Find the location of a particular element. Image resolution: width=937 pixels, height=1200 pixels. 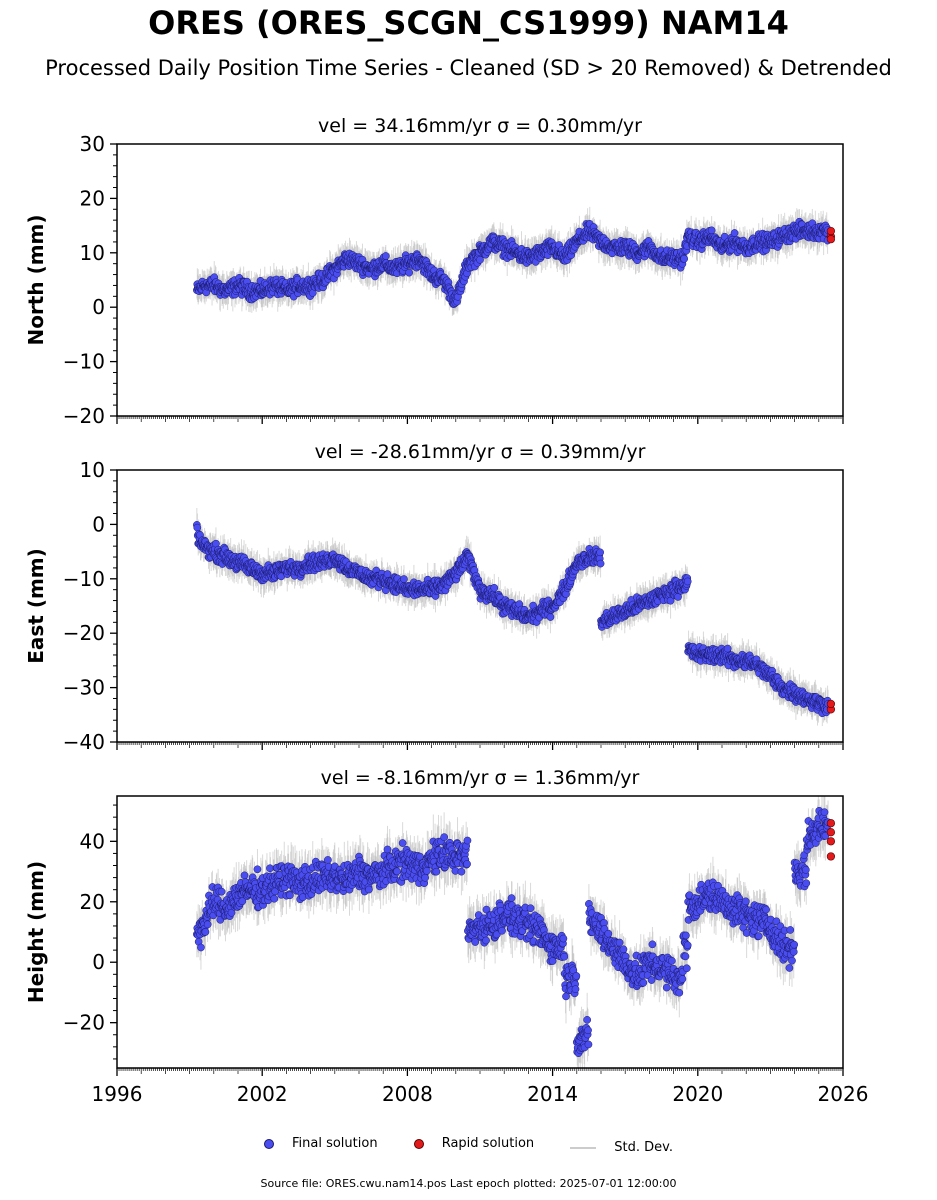

y-tick-label: −10 is located at coordinates (84, 362).